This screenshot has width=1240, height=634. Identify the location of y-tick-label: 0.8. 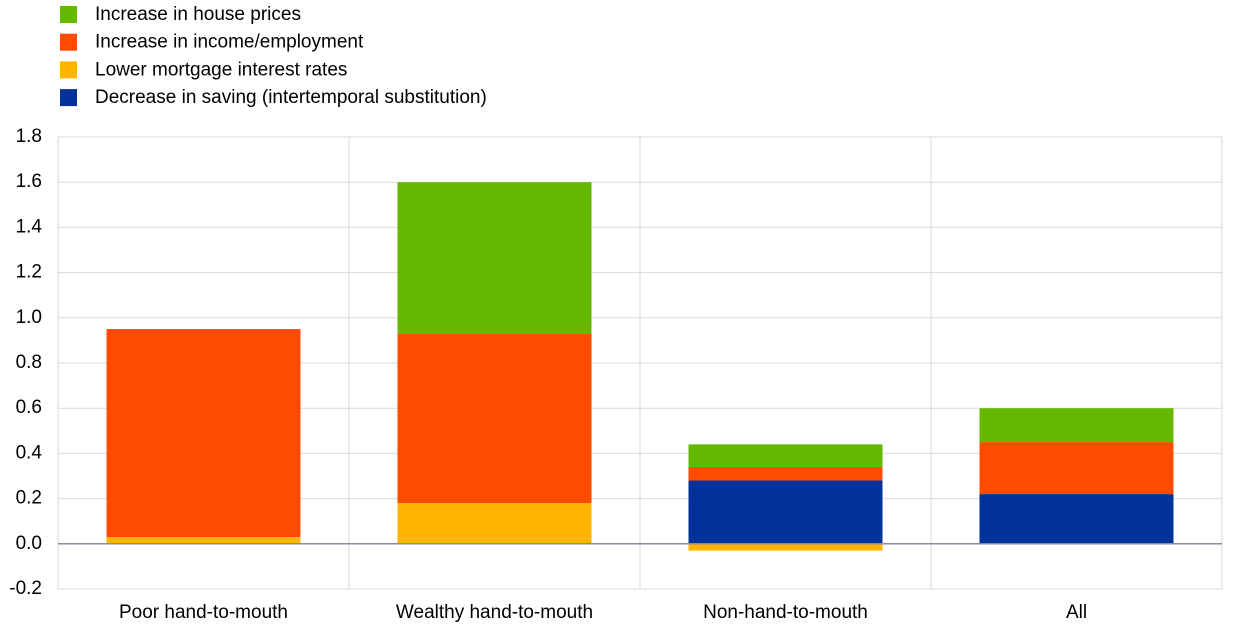
(29, 362).